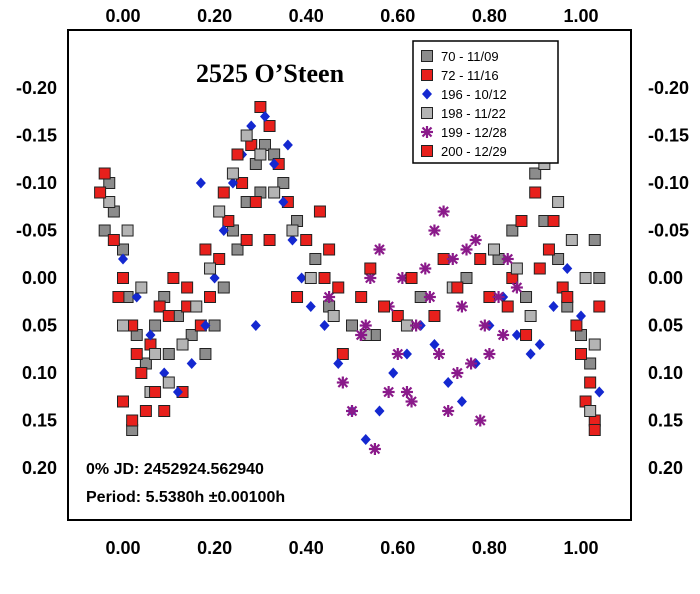  I want to click on y-tick-label-right: -0.05, so click(668, 231).